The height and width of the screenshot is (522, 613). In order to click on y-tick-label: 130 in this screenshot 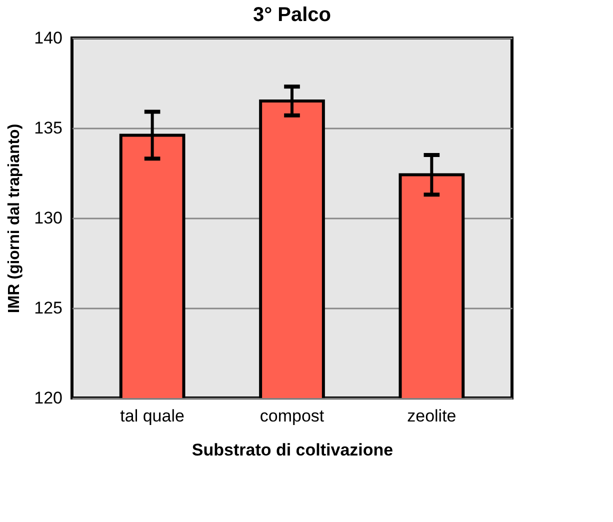, I will do `click(48, 218)`.